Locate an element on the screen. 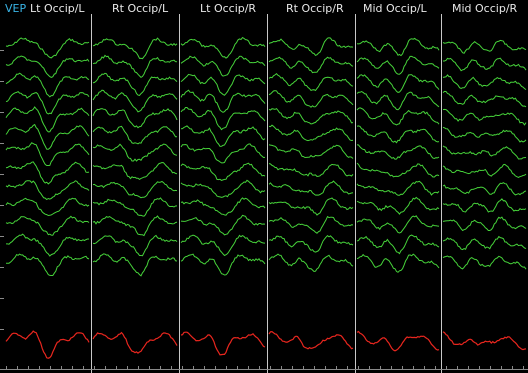  mode-label: VEP is located at coordinates (16, 8).